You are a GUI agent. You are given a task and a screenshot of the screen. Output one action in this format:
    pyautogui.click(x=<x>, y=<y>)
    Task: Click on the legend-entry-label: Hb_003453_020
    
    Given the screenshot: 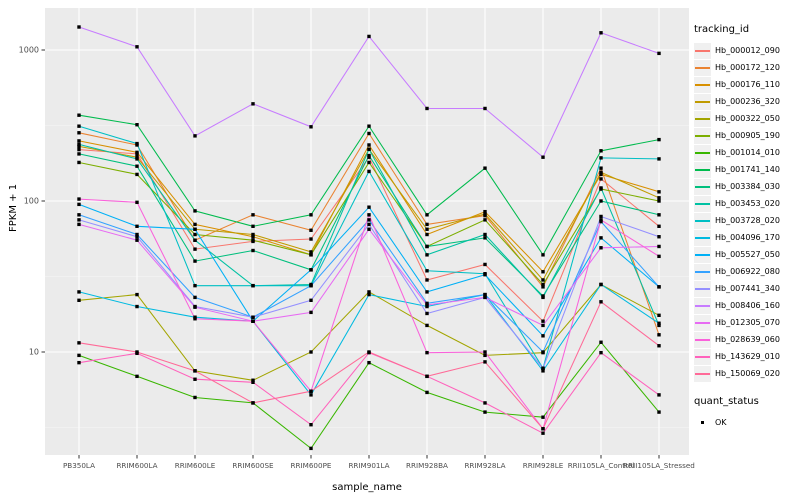 What is the action you would take?
    pyautogui.click(x=747, y=203)
    